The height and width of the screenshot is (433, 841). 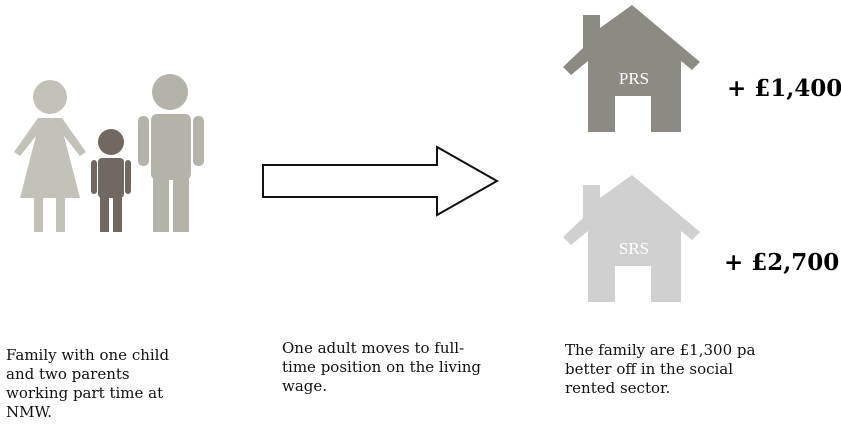 I want to click on amount: + £2,700, so click(x=781, y=262).